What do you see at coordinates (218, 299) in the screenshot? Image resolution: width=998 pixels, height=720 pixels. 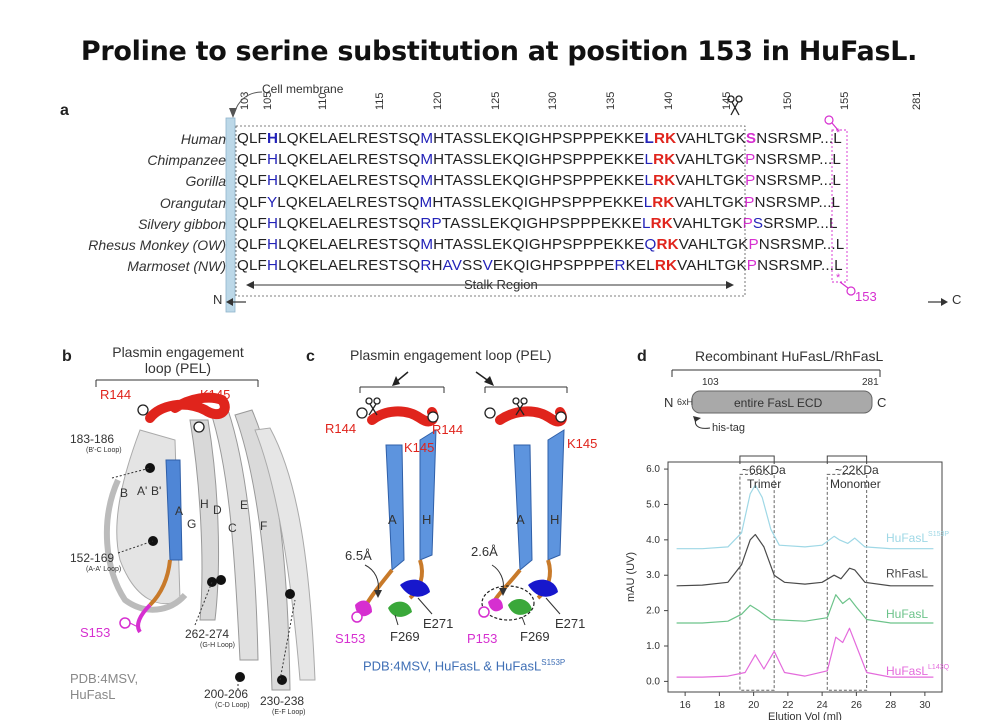 I see `n-terminus-label: N` at bounding box center [218, 299].